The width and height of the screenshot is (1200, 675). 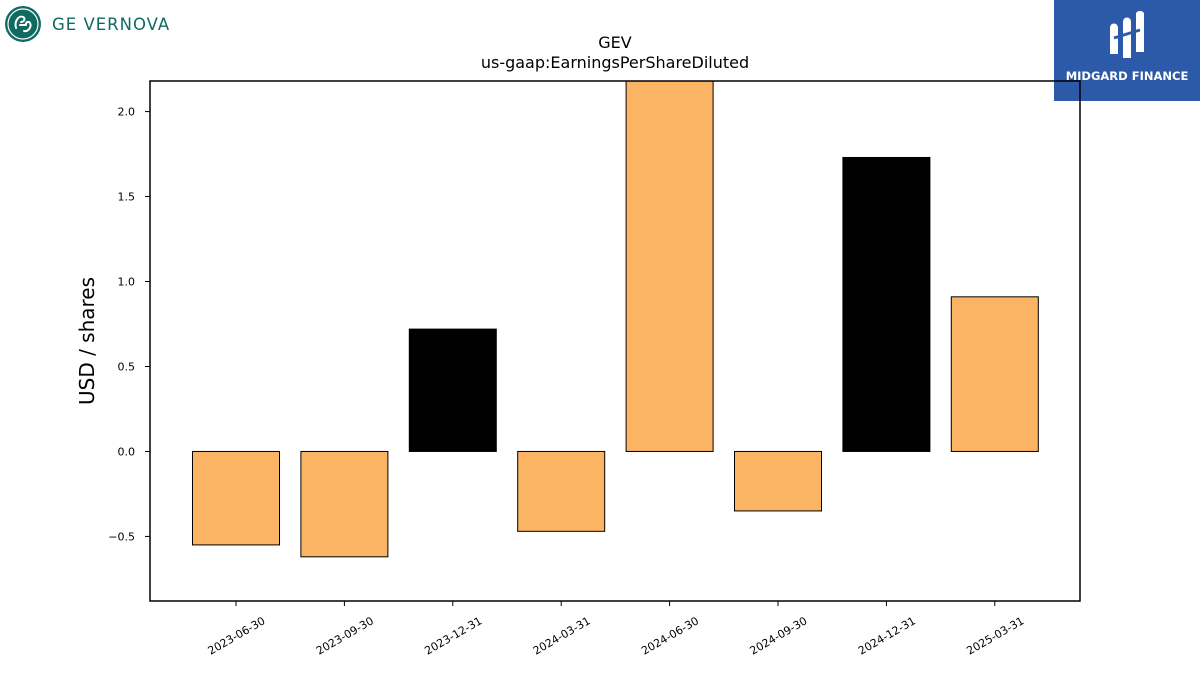 What do you see at coordinates (453, 635) in the screenshot?
I see `x-tick-label: 2023-12-31` at bounding box center [453, 635].